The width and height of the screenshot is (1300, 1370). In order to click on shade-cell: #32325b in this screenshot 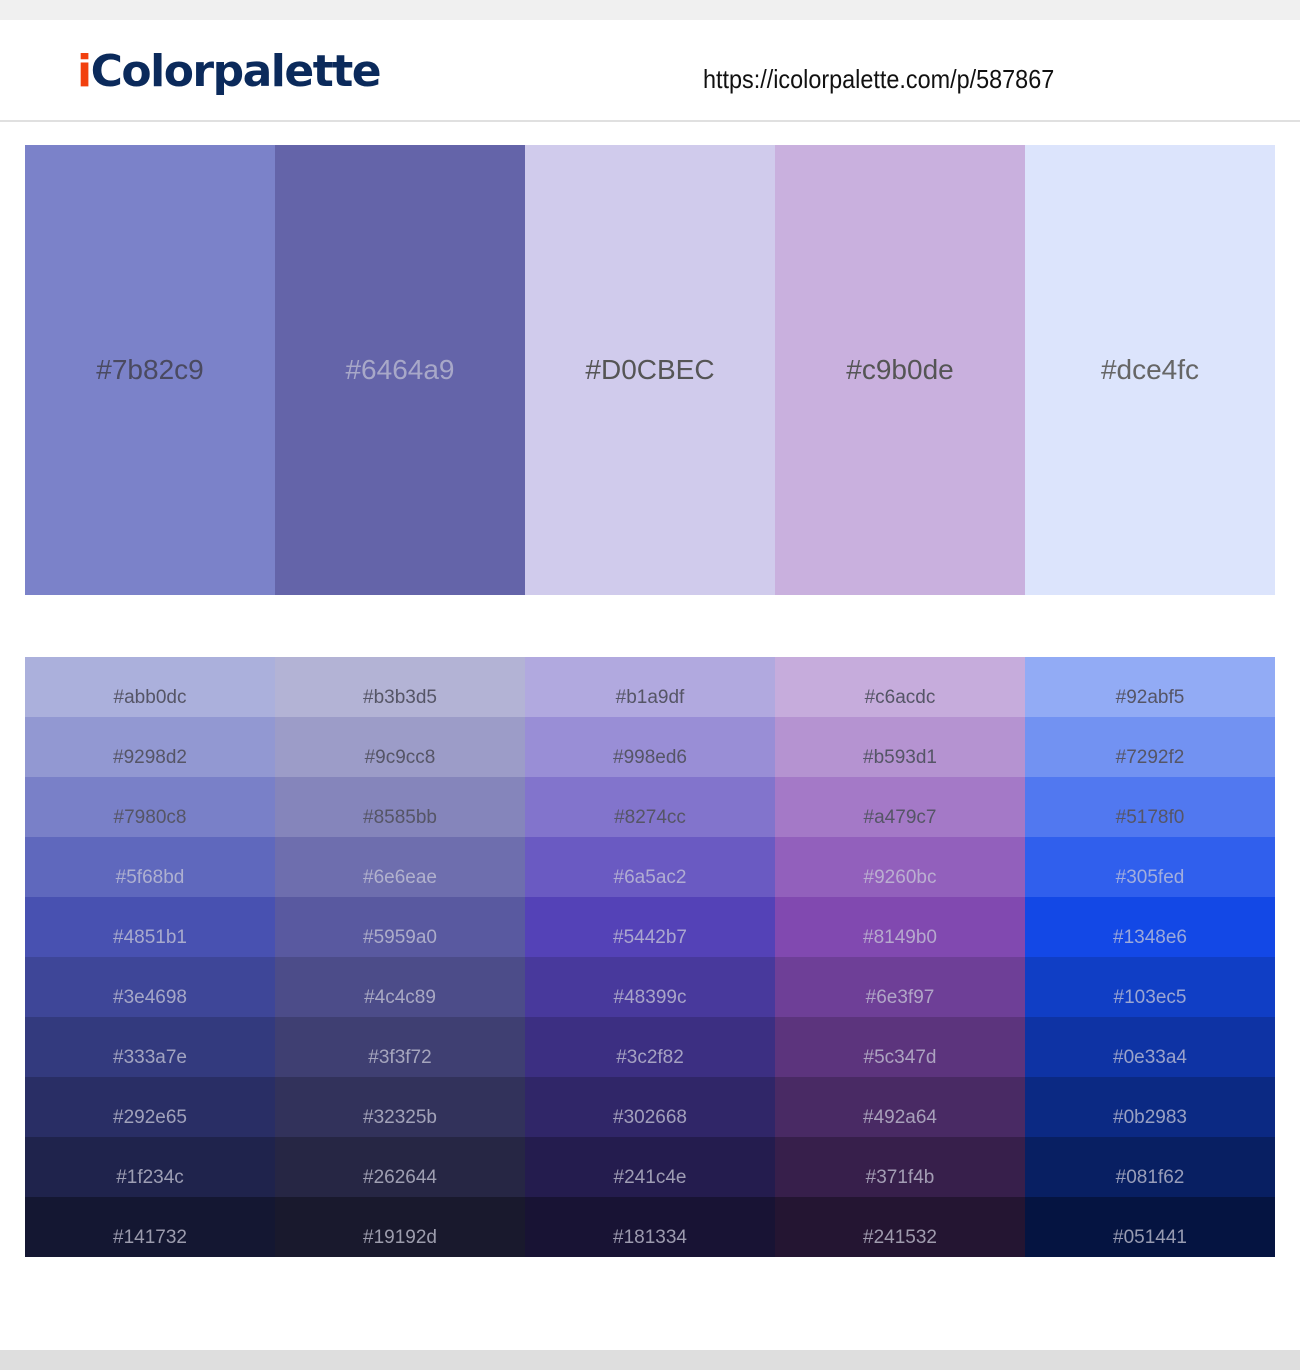, I will do `click(400, 1107)`.